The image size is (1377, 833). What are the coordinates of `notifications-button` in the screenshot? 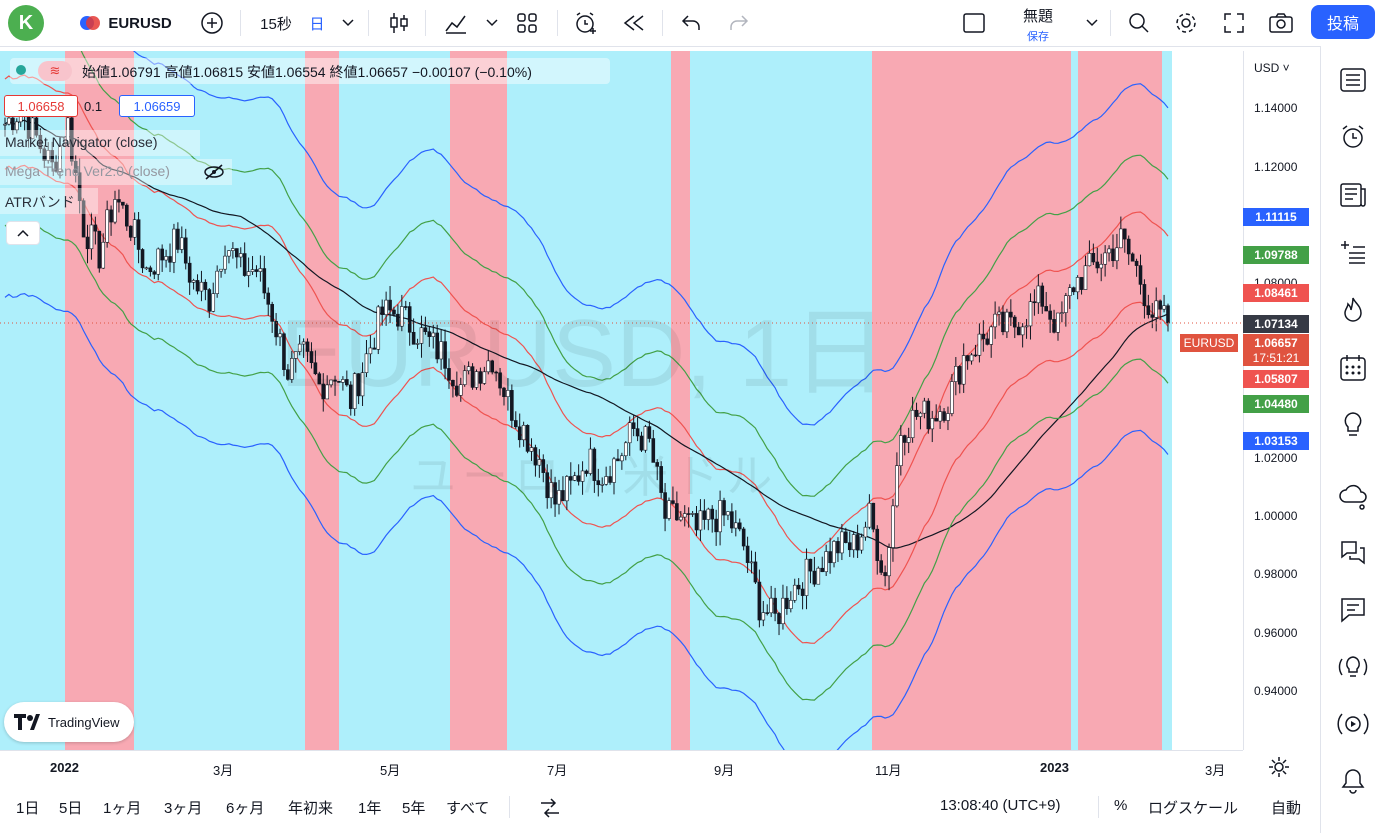 It's located at (1353, 781).